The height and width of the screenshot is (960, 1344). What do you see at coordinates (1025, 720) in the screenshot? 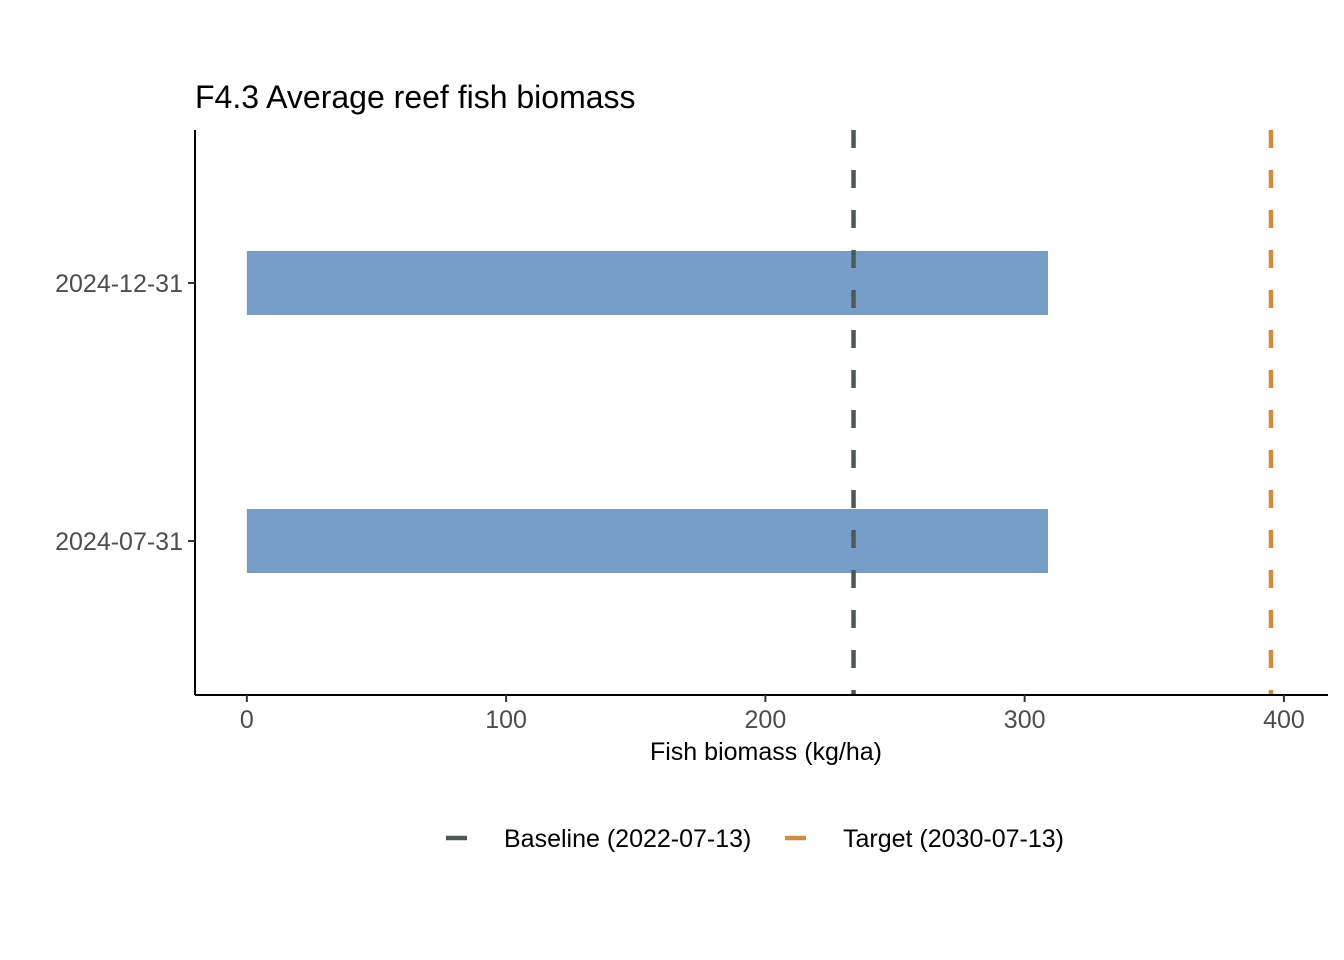
I see `x-tick-label: 300` at bounding box center [1025, 720].